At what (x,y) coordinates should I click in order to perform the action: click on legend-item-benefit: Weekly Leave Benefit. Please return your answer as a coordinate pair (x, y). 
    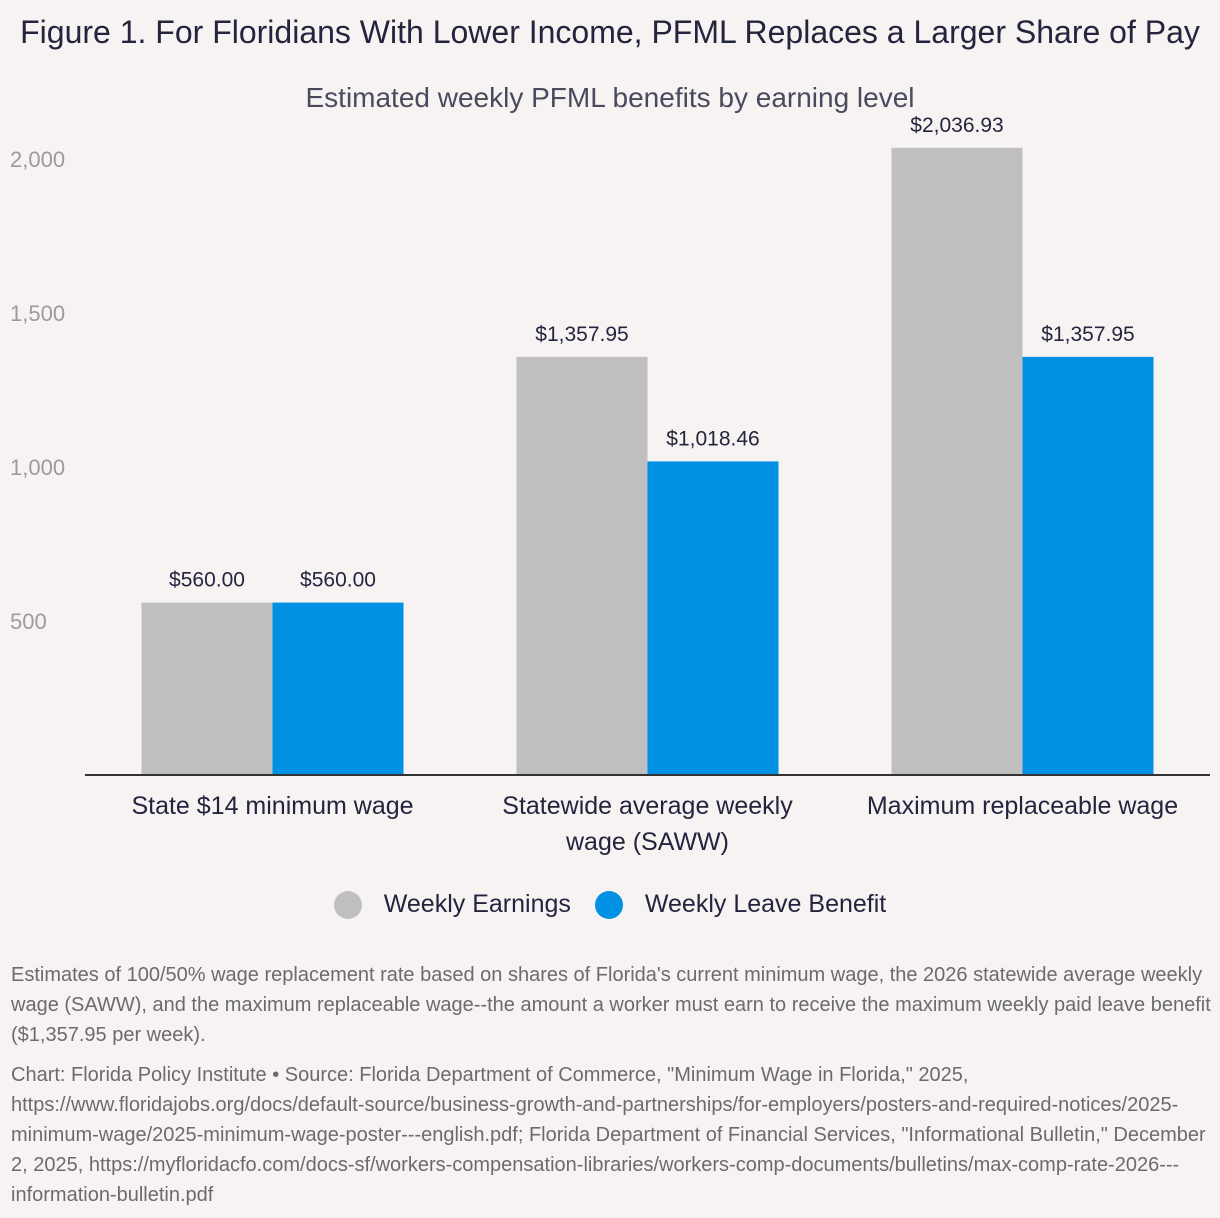
    Looking at the image, I should click on (740, 904).